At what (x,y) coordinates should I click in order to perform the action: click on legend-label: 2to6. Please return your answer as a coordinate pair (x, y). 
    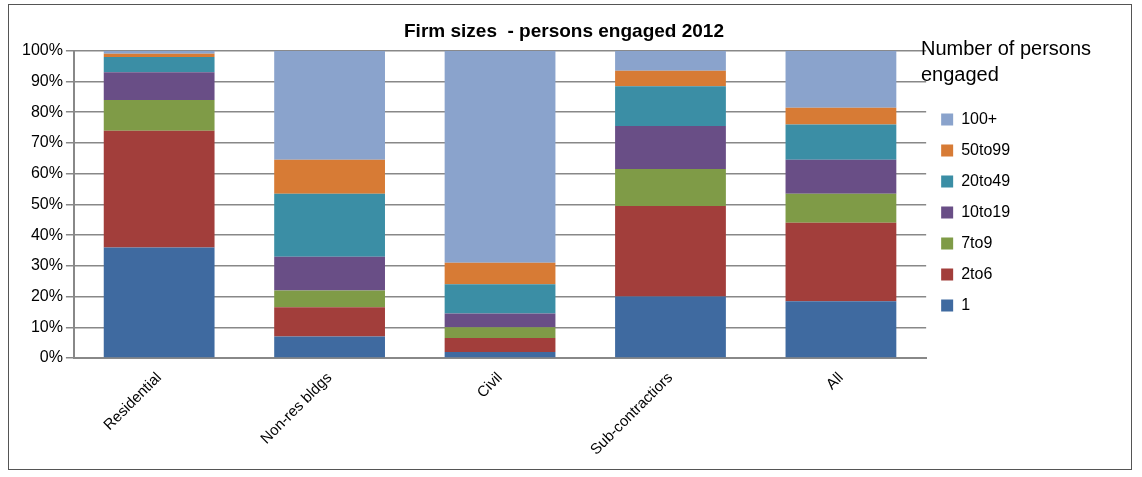
    Looking at the image, I should click on (1021, 273).